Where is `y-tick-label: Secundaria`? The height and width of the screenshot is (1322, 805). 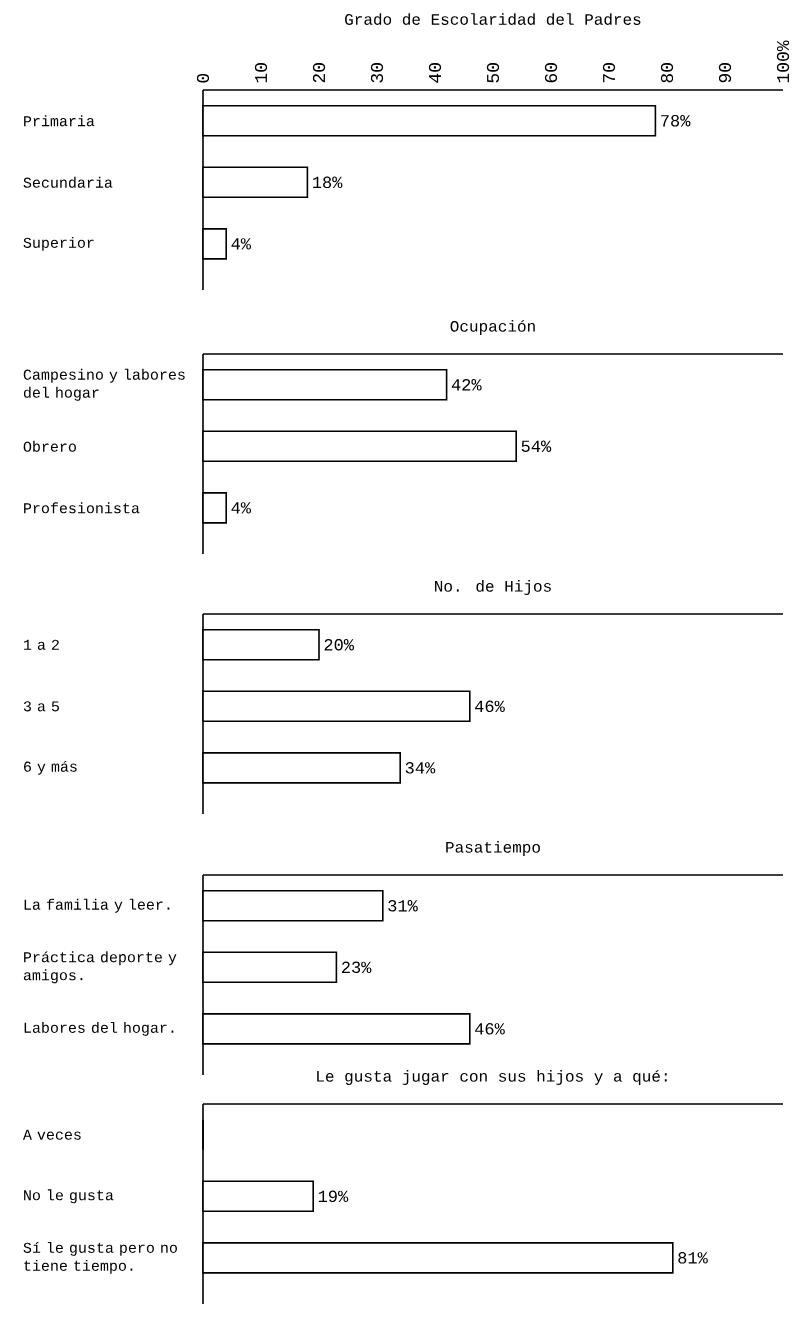 y-tick-label: Secundaria is located at coordinates (68, 182).